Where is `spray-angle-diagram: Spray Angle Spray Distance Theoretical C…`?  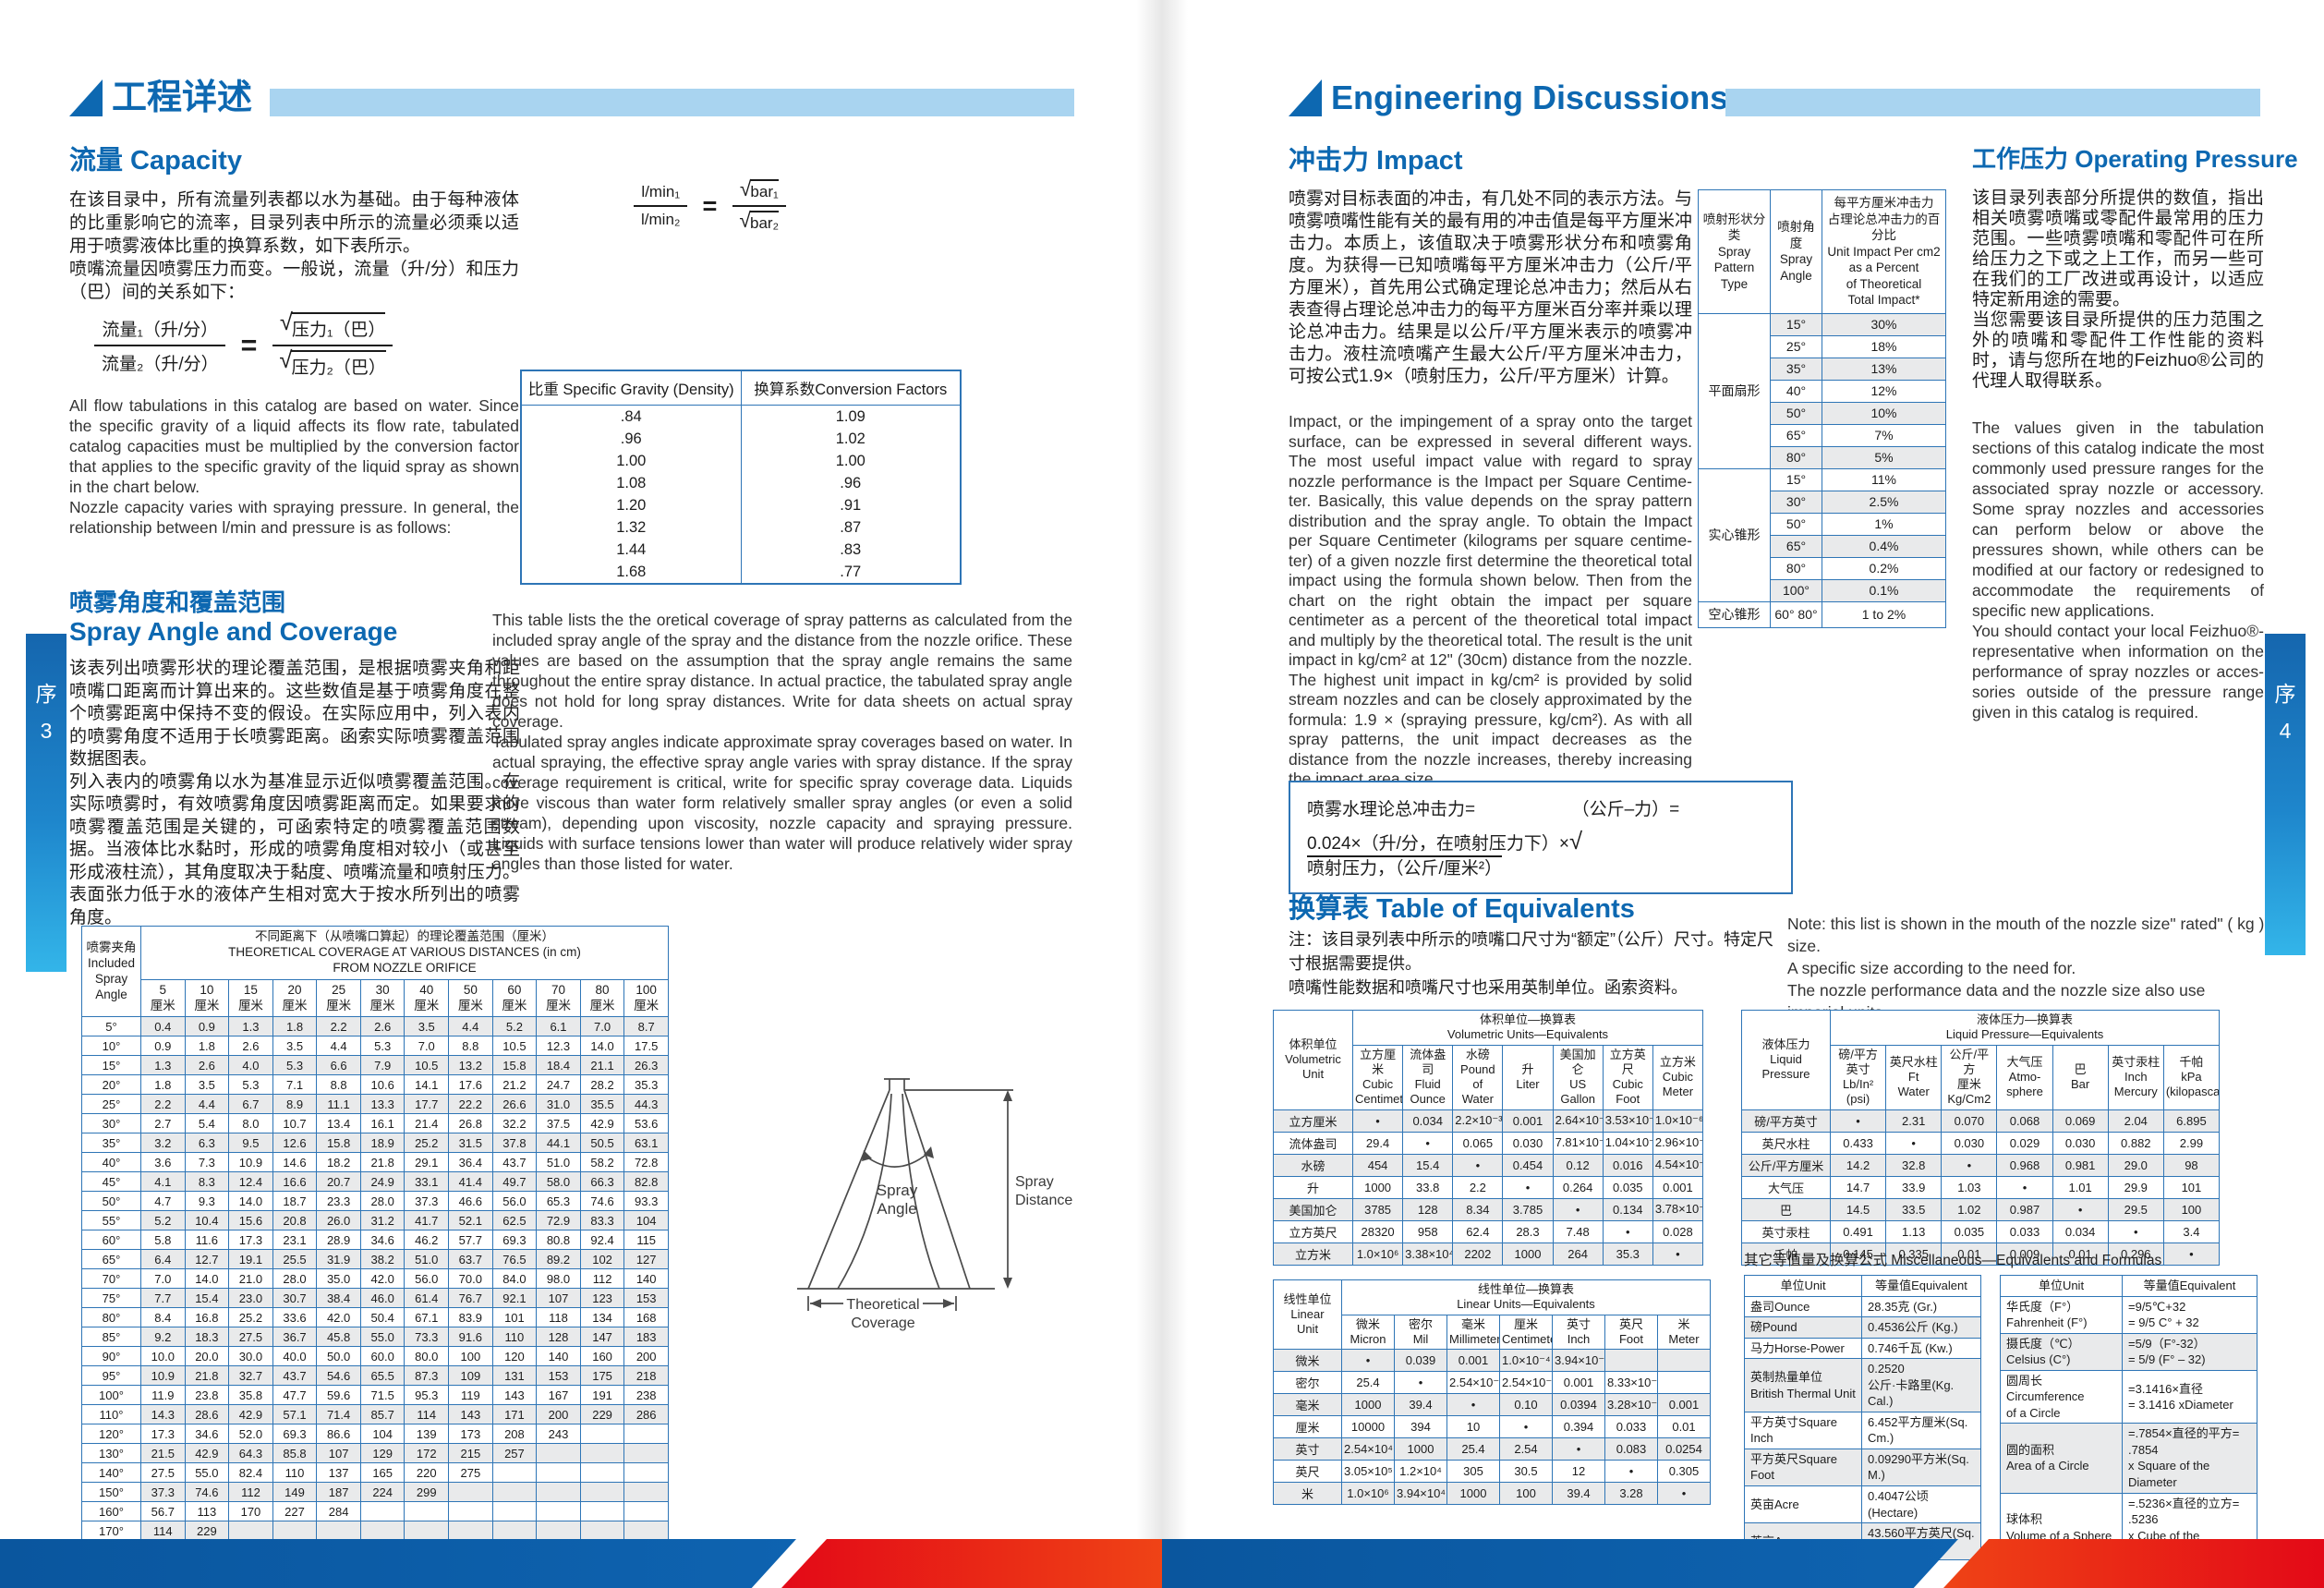 spray-angle-diagram: Spray Angle Spray Distance Theoretical C… is located at coordinates (934, 1204).